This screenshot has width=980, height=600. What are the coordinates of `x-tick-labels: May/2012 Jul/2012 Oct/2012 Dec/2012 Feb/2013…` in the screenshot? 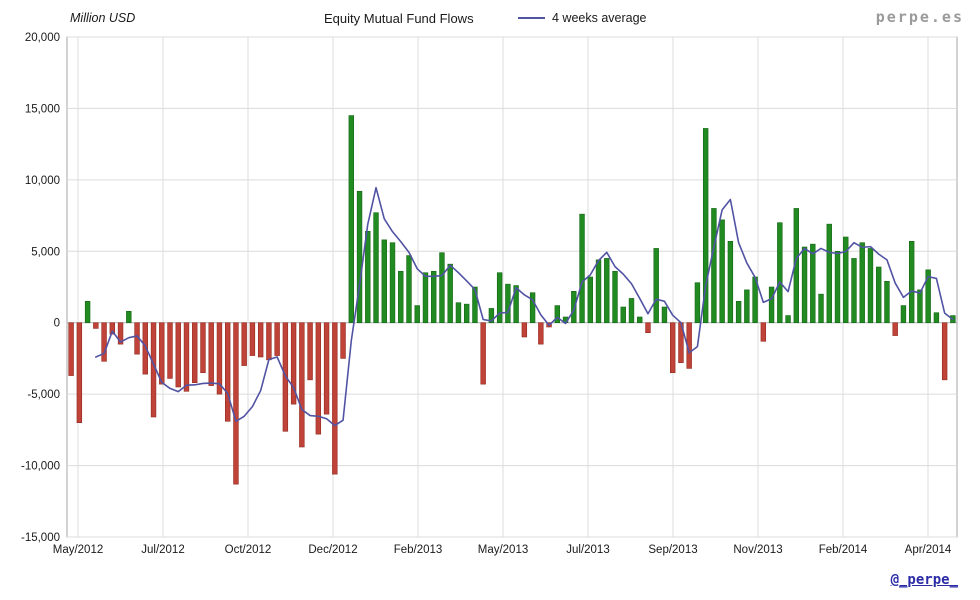 It's located at (502, 550).